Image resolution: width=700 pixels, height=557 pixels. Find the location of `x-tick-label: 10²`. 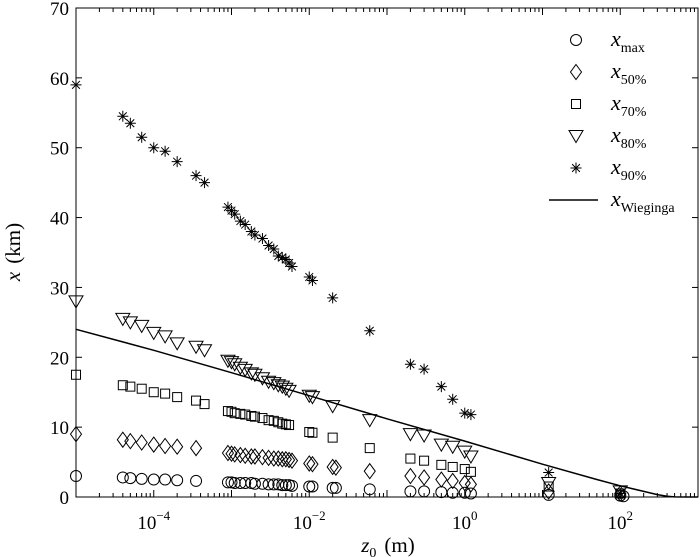

x-tick-label: 10² is located at coordinates (621, 521).